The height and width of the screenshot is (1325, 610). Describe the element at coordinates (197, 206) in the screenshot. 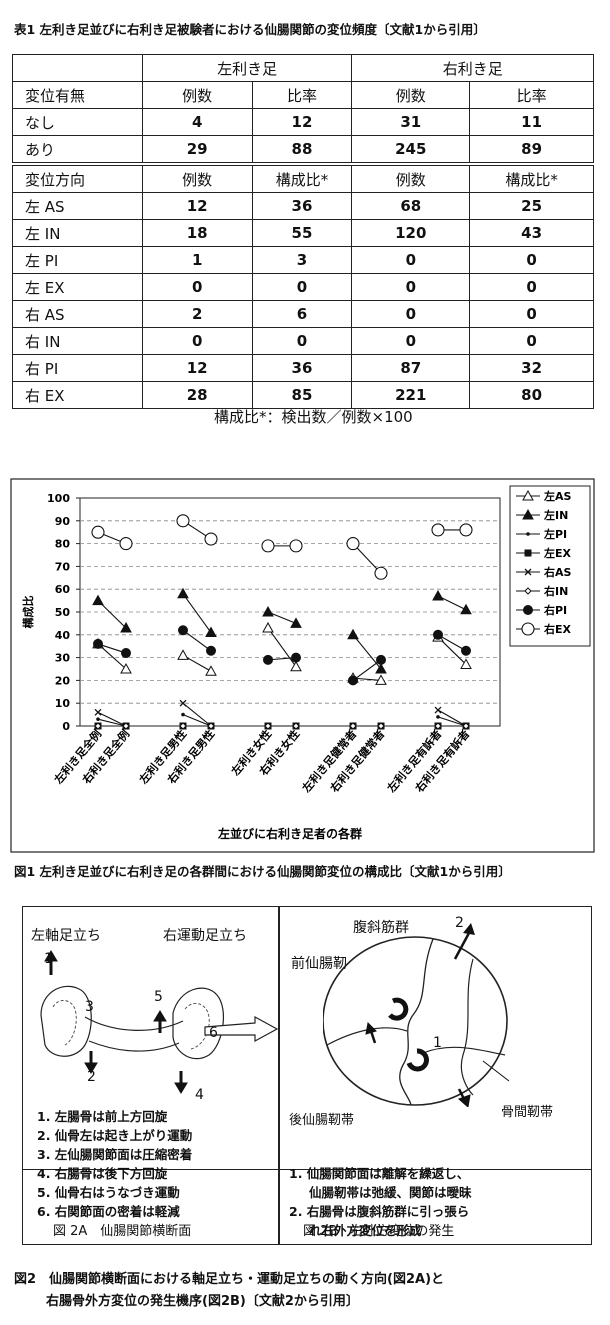

I see `table-cell: 12` at that location.